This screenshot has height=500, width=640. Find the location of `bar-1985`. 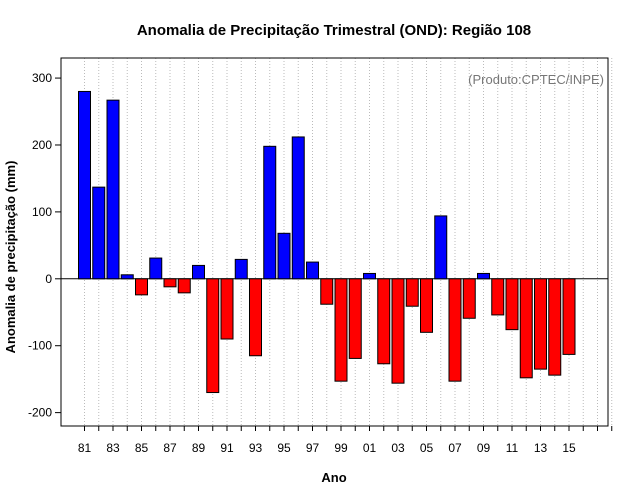

bar-1985 is located at coordinates (141, 287).